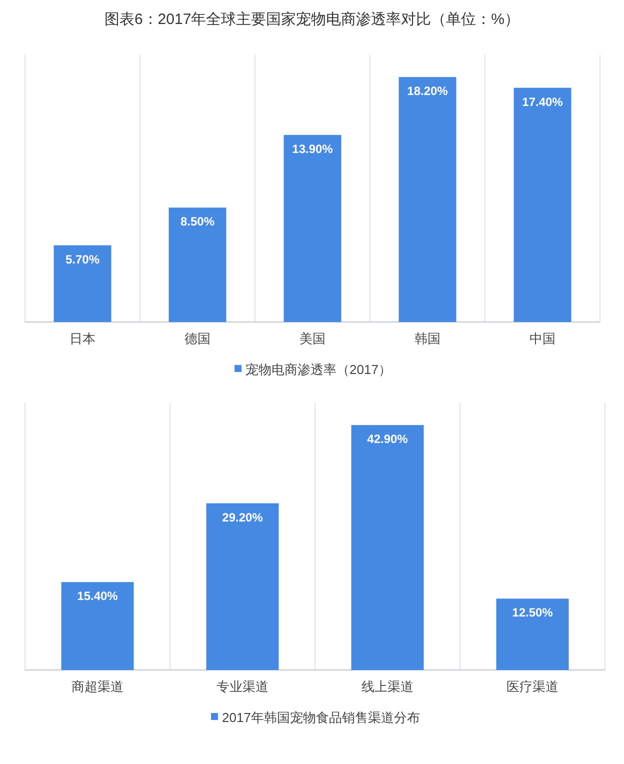  What do you see at coordinates (83, 338) in the screenshot?
I see `x-tick-label: 日本` at bounding box center [83, 338].